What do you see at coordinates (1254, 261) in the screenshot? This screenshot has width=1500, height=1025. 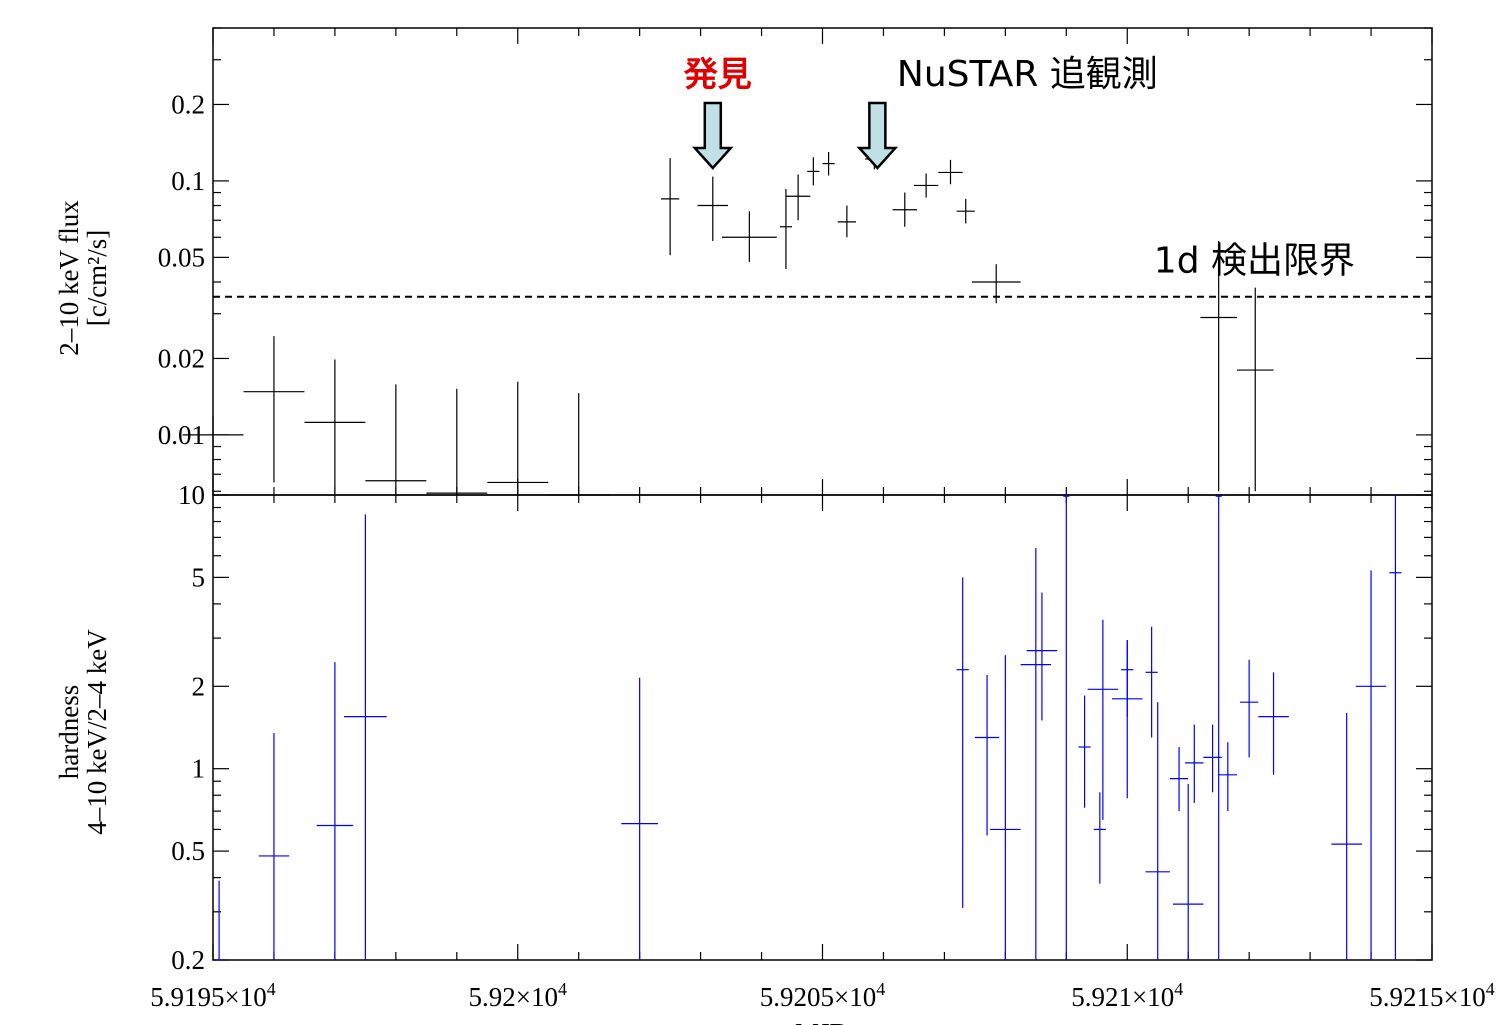 I see `detection-limit-label: 1d 検出限界` at bounding box center [1254, 261].